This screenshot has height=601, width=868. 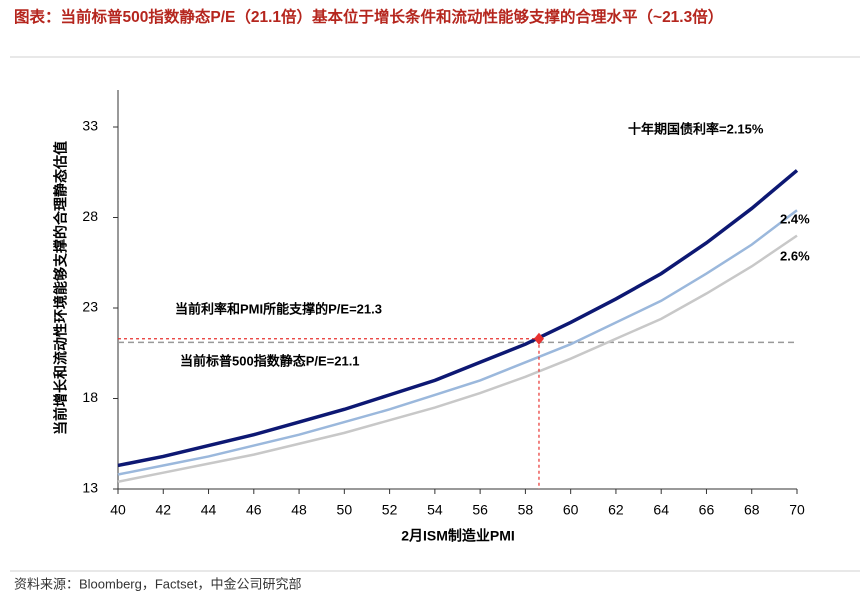 I want to click on source: 资料来源：Bloomberg，Factset，中金公司研究部, so click(x=158, y=583).